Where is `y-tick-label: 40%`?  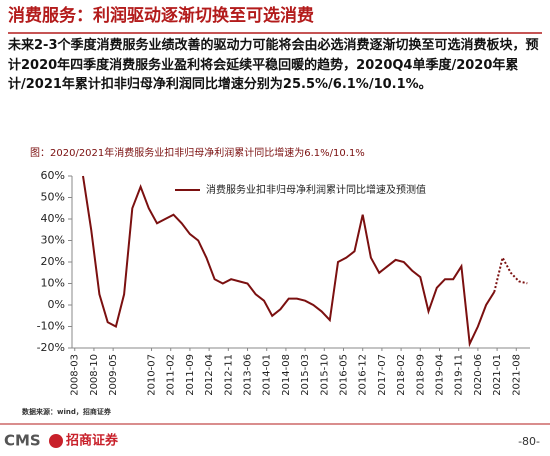
y-tick-label: 40% is located at coordinates (53, 218).